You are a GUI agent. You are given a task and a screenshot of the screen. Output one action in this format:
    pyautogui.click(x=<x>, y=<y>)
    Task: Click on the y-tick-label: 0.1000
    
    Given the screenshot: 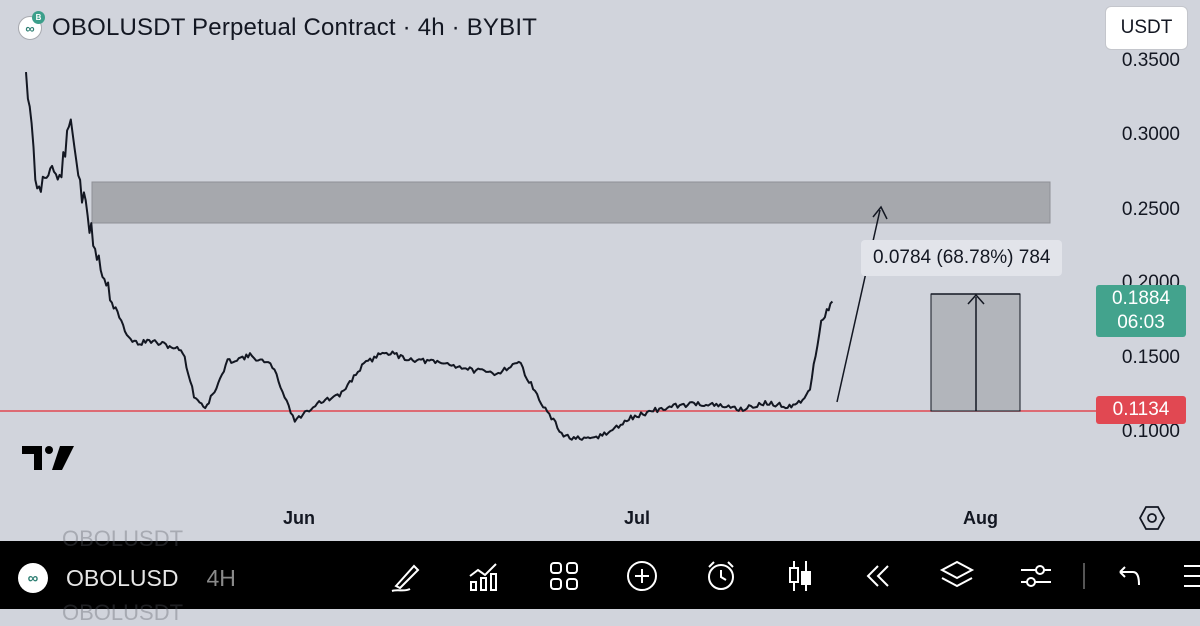 What is the action you would take?
    pyautogui.click(x=1150, y=431)
    